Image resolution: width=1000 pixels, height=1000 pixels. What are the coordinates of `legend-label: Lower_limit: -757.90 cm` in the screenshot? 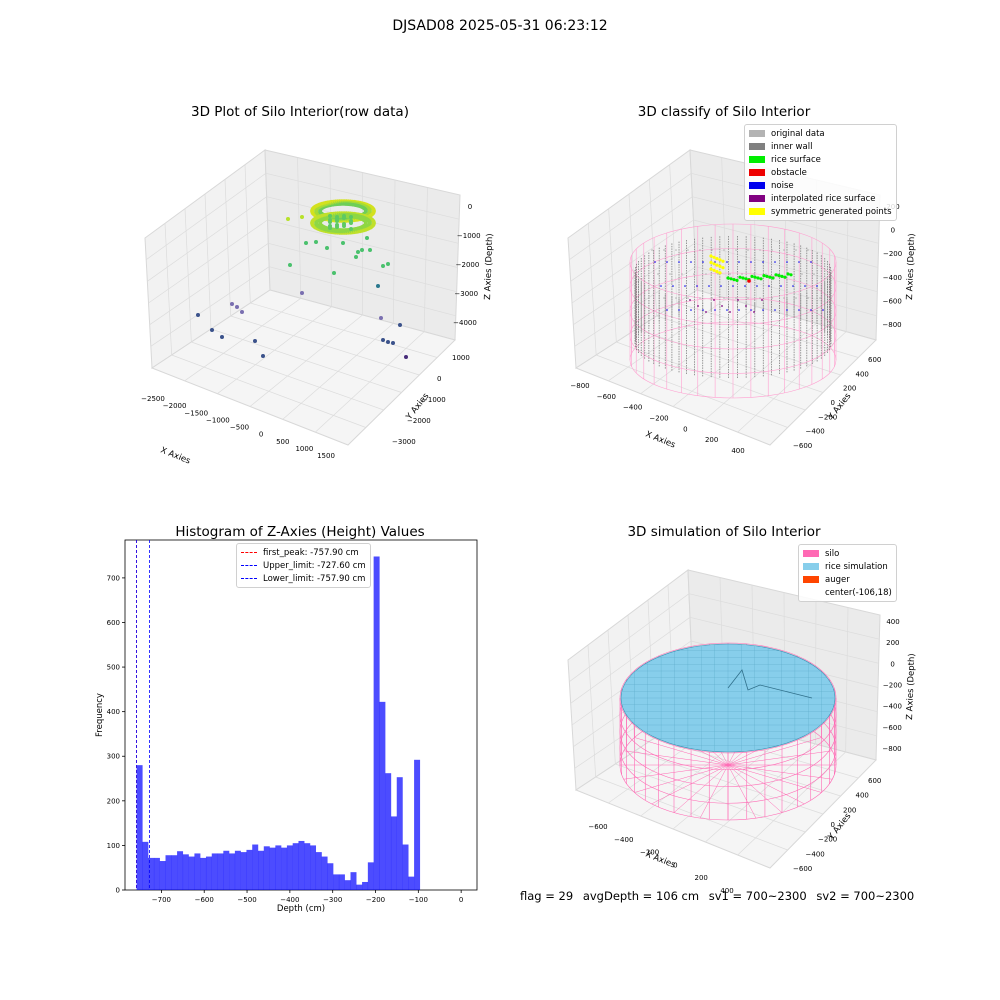 It's located at (314, 578).